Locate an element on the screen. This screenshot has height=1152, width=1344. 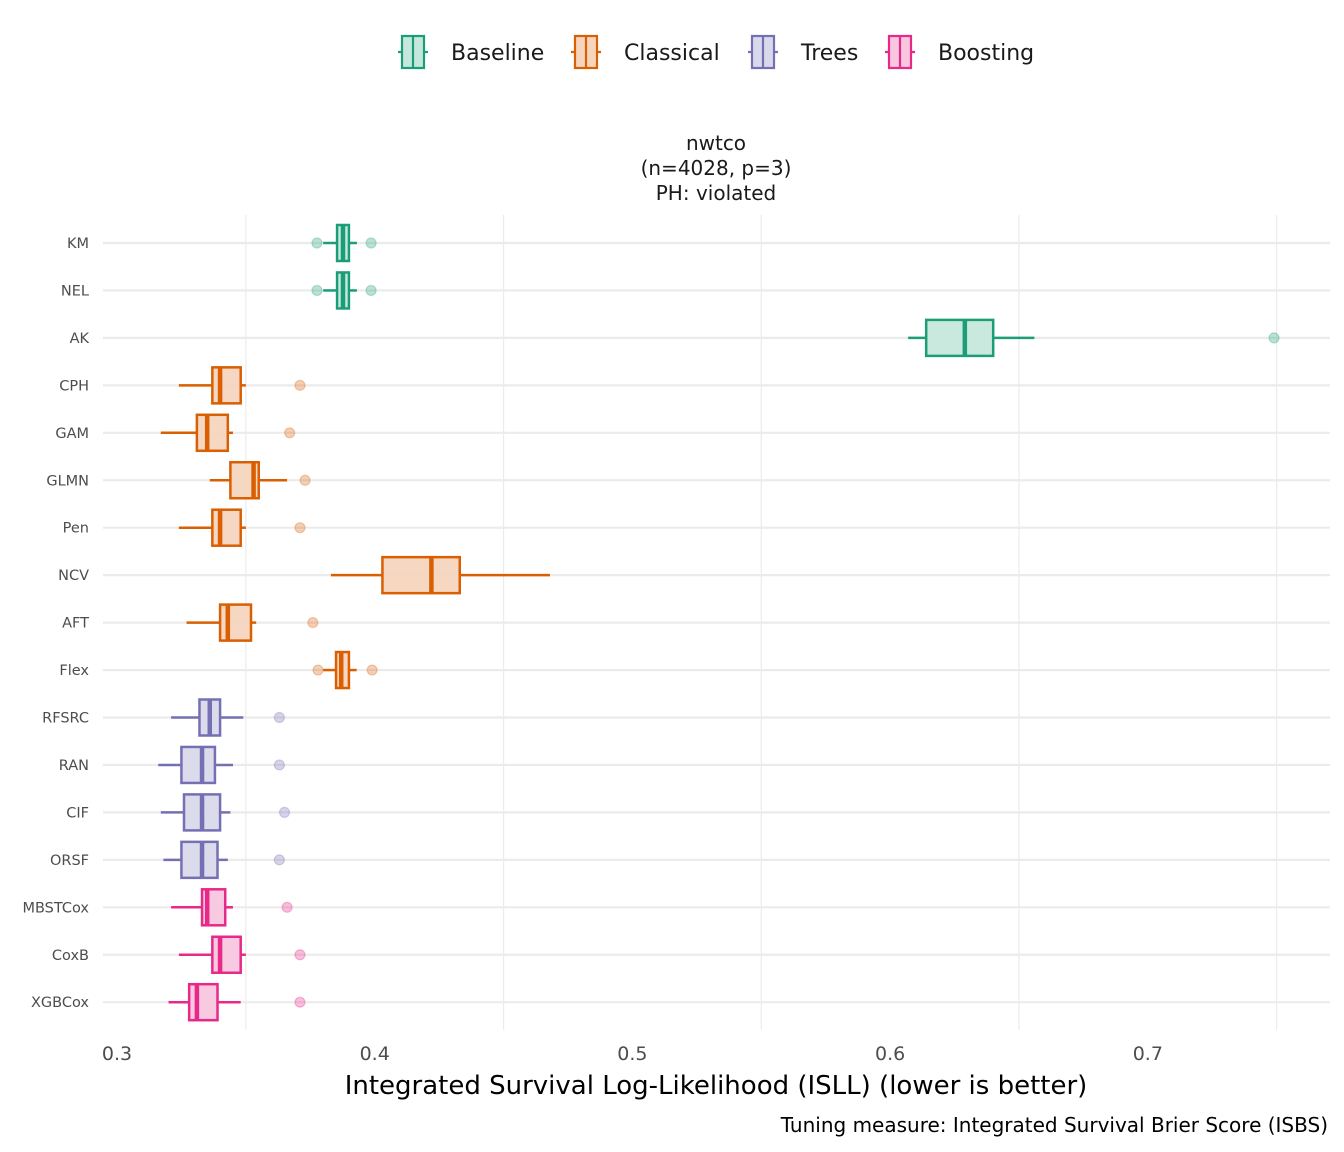
y-tick-label: CPH is located at coordinates (74, 386).